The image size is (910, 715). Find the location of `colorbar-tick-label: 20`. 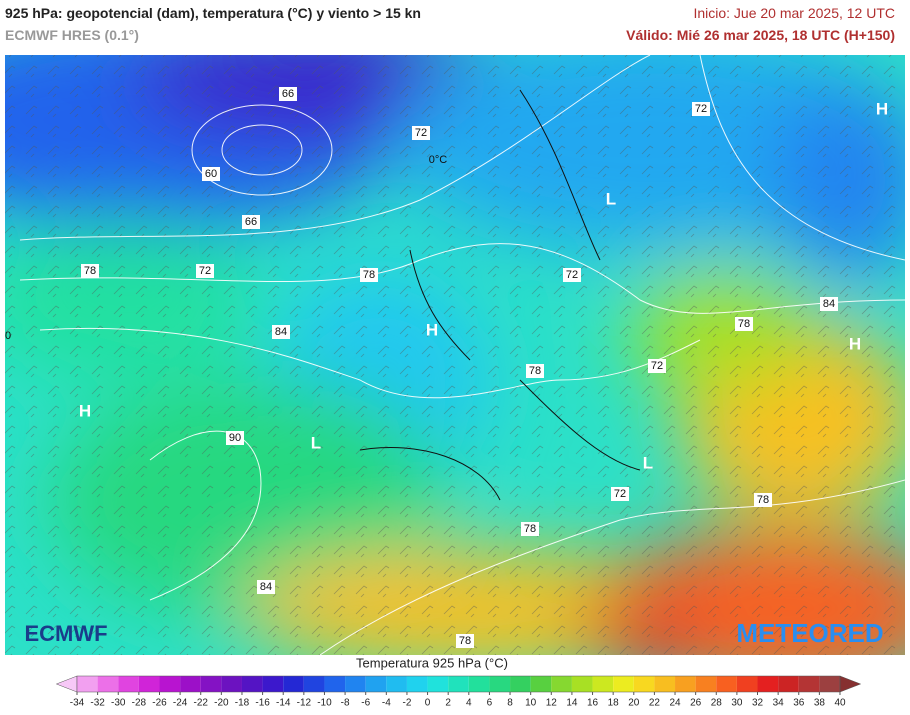

colorbar-tick-label: 20 is located at coordinates (634, 703).